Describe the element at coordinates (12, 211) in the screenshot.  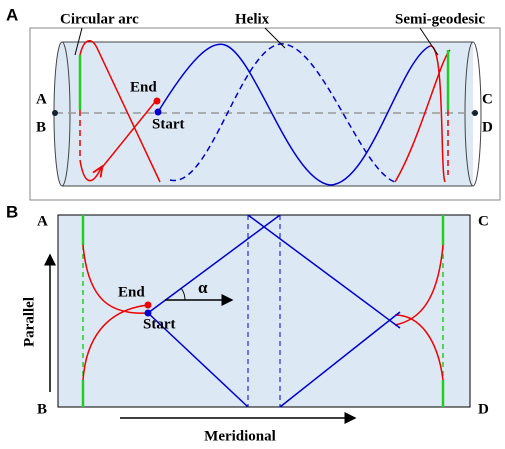
I see `panel-label: B` at that location.